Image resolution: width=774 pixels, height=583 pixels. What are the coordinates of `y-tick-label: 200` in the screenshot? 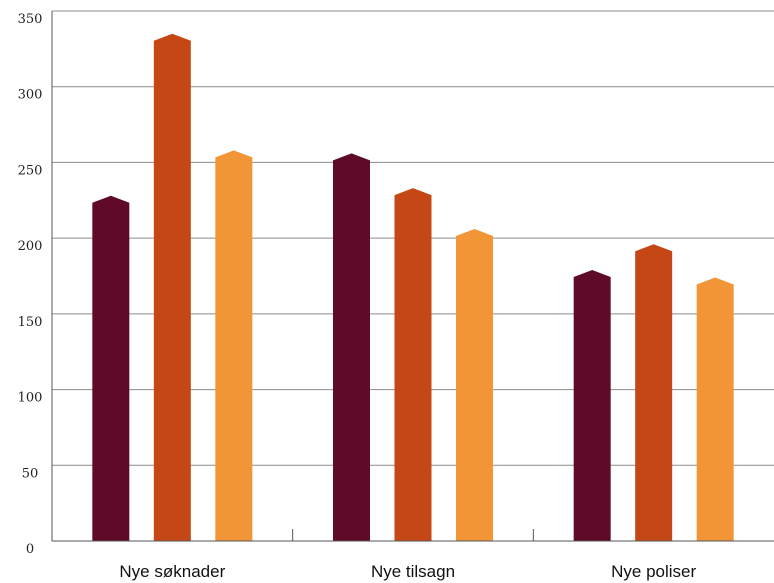 It's located at (30, 246).